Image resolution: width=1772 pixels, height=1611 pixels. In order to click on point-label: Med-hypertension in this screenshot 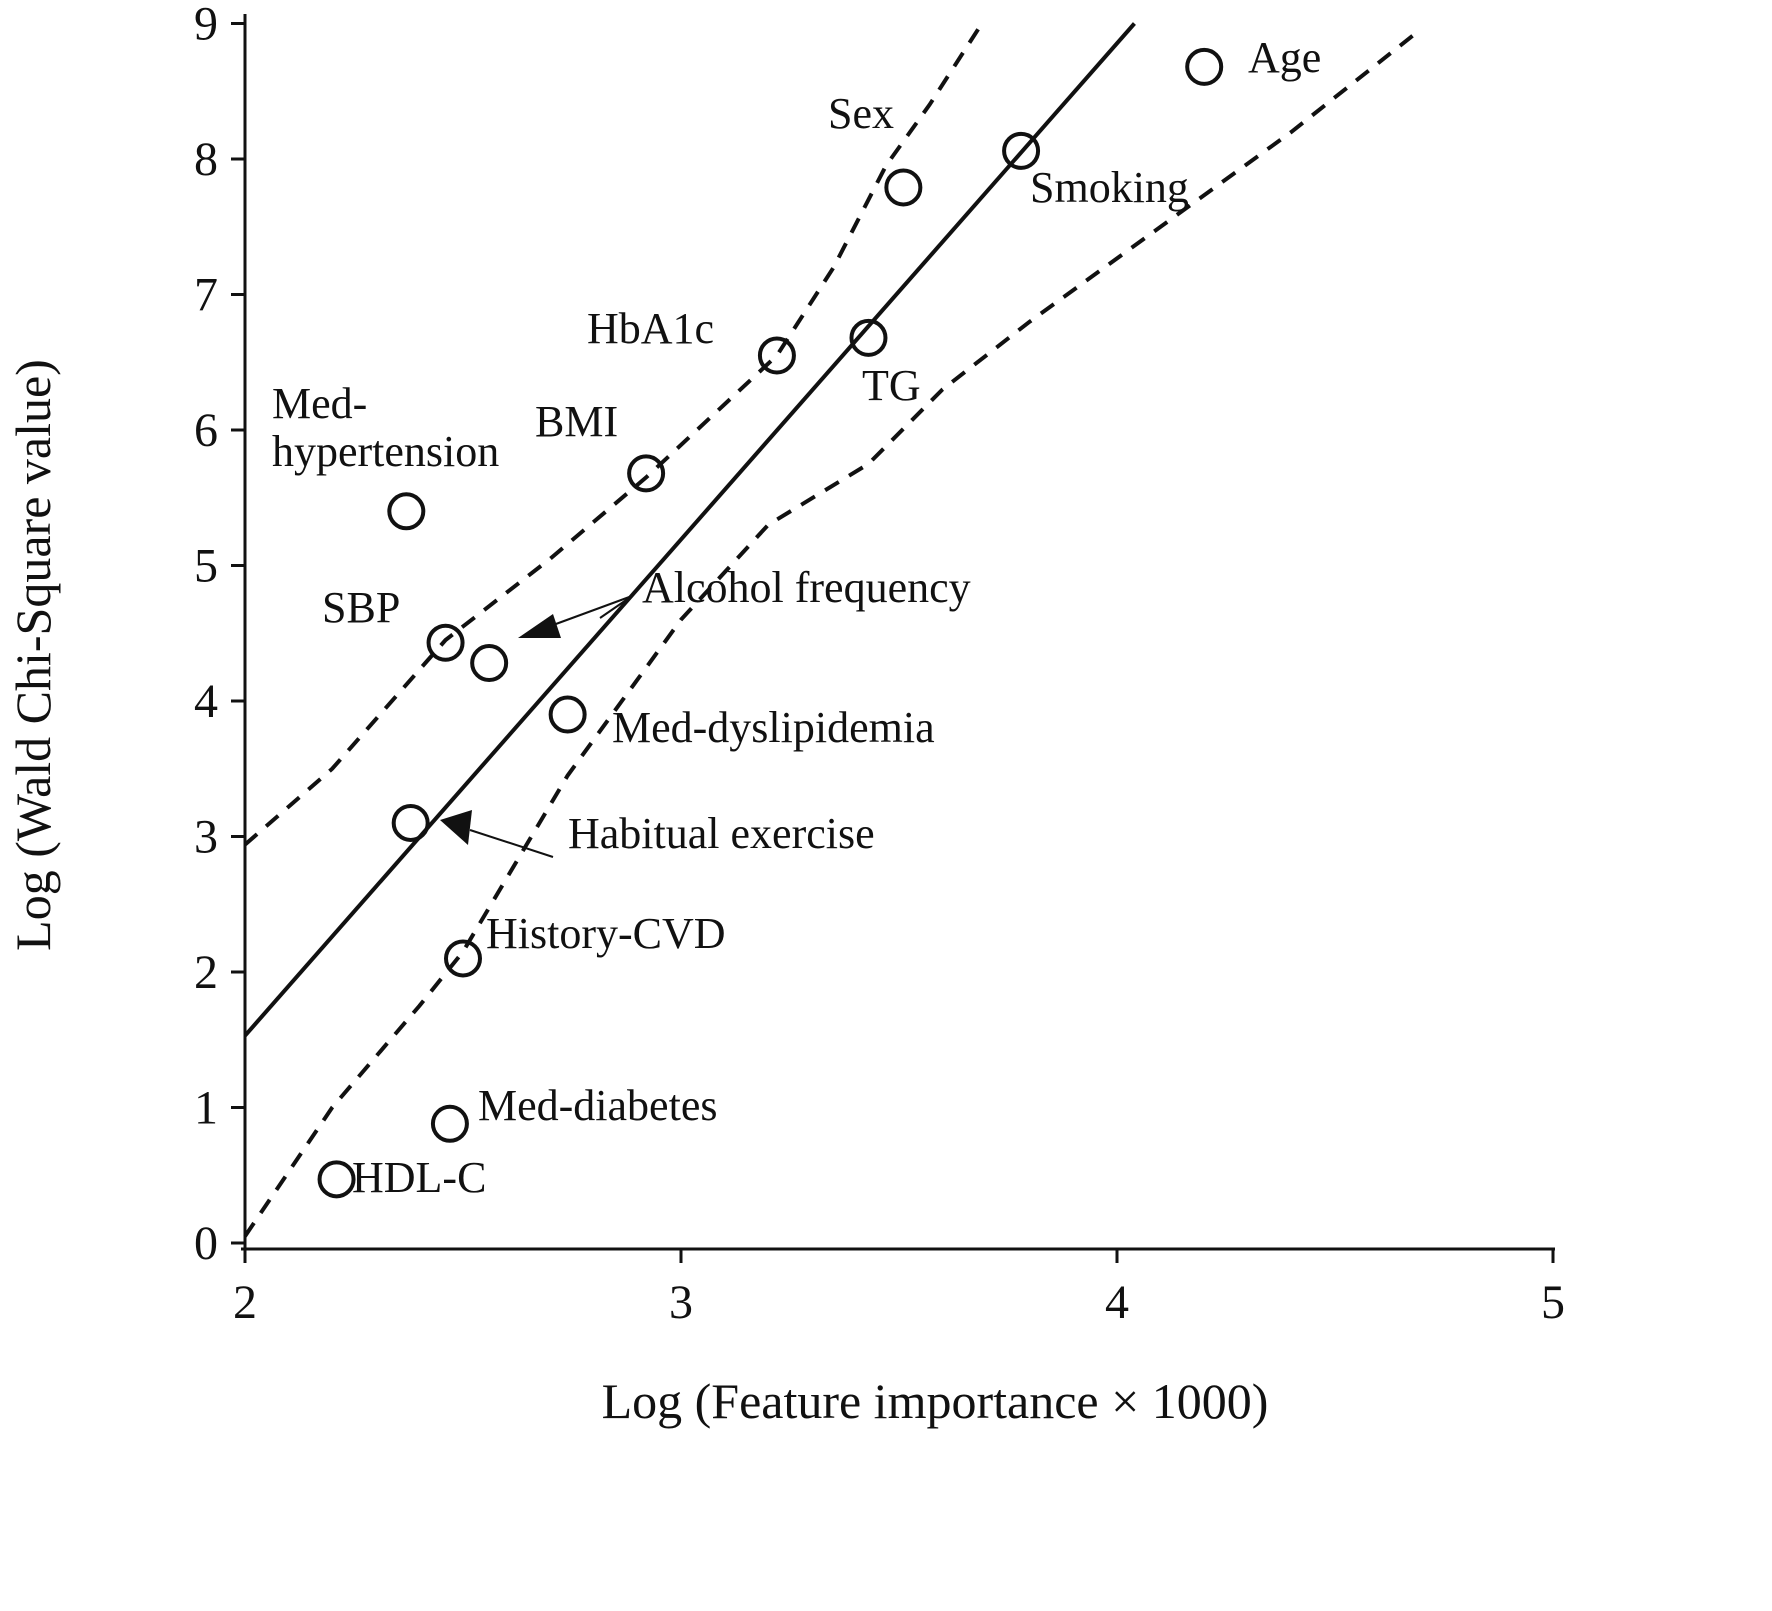, I will do `click(385, 427)`.